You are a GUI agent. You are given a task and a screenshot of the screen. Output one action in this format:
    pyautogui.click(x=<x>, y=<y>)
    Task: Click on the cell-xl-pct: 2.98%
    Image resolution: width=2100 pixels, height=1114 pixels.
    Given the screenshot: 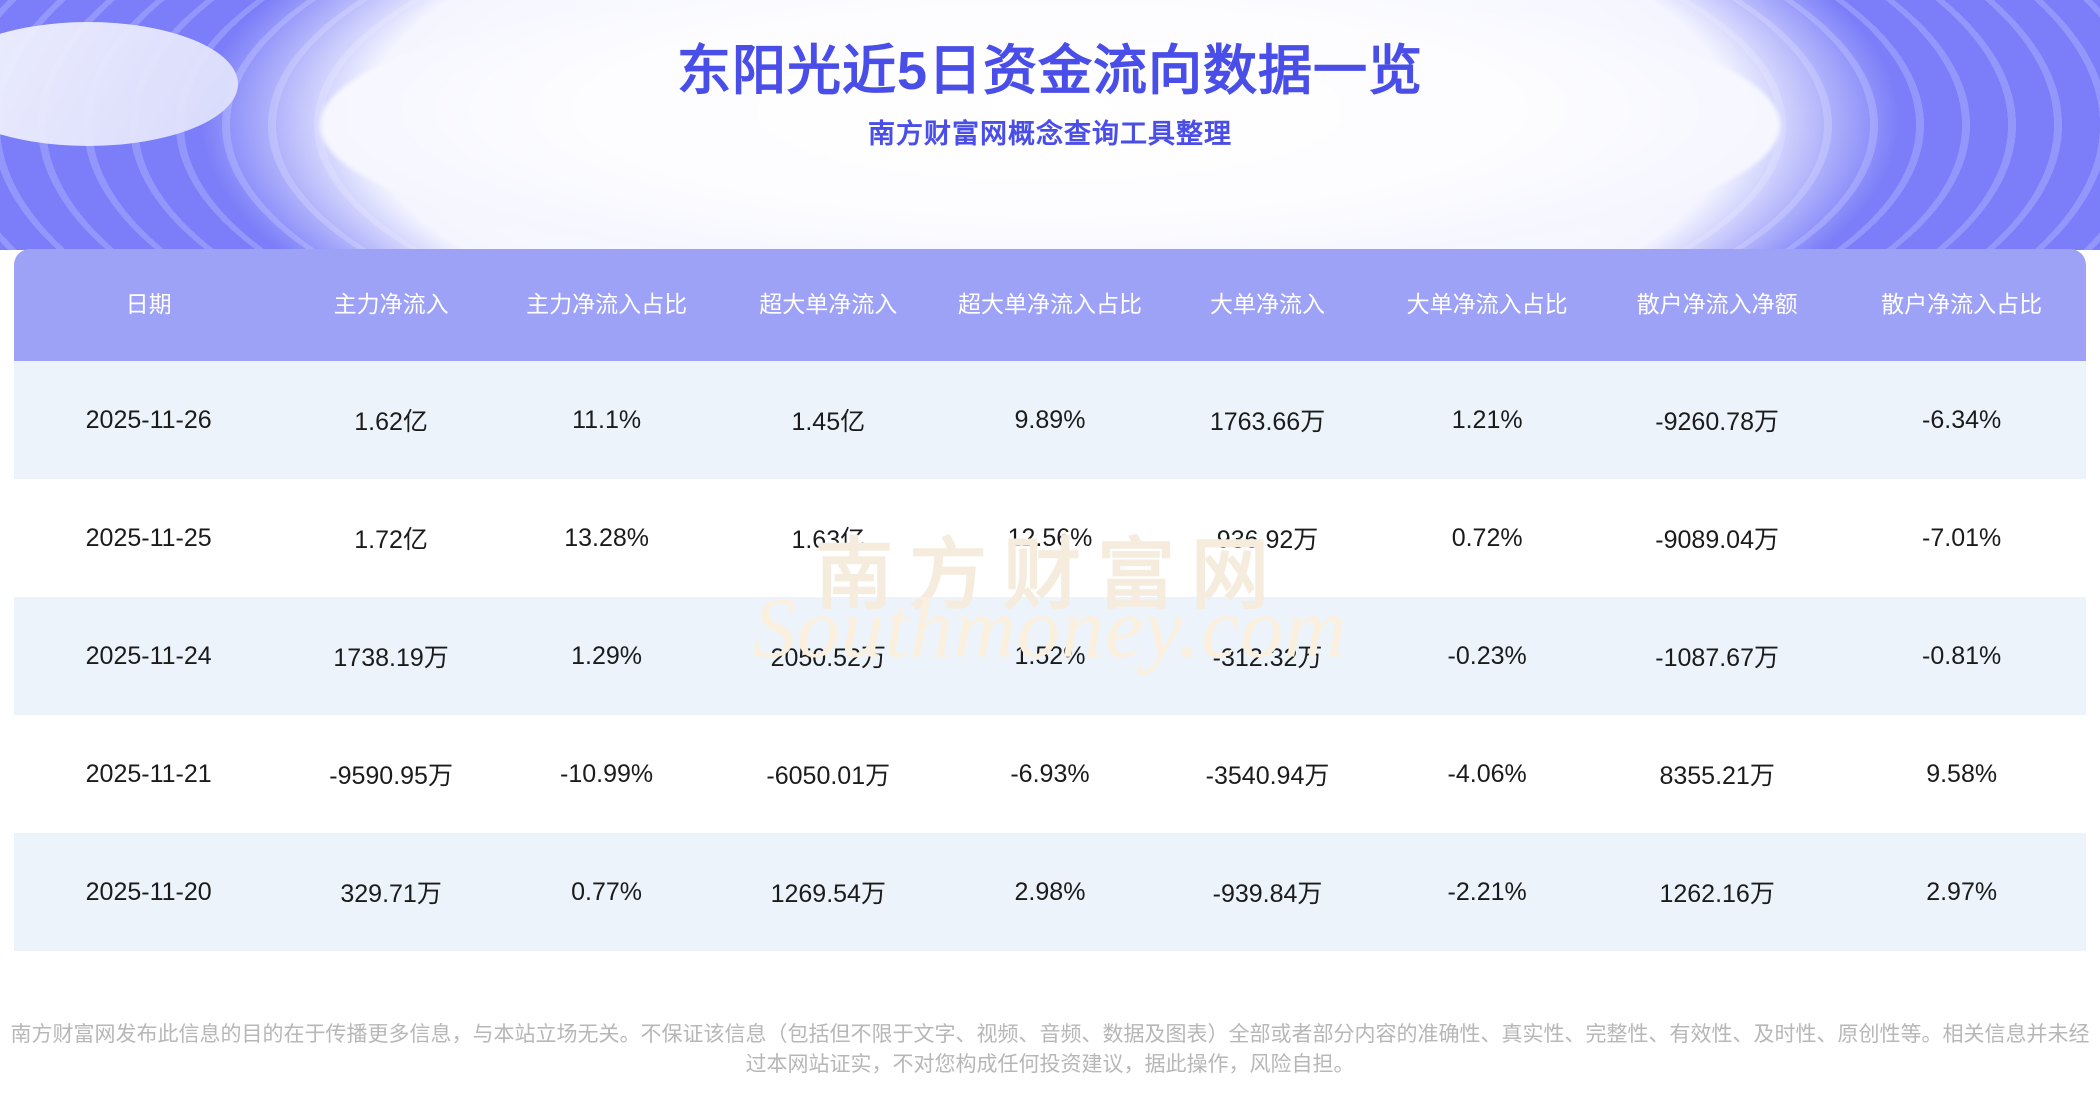 What is the action you would take?
    pyautogui.click(x=1050, y=892)
    